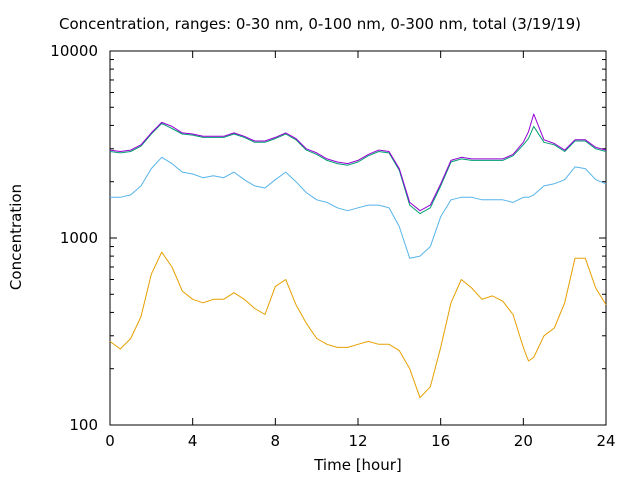 This screenshot has width=640, height=480. What do you see at coordinates (276, 441) in the screenshot?
I see `x-tick-label: 8` at bounding box center [276, 441].